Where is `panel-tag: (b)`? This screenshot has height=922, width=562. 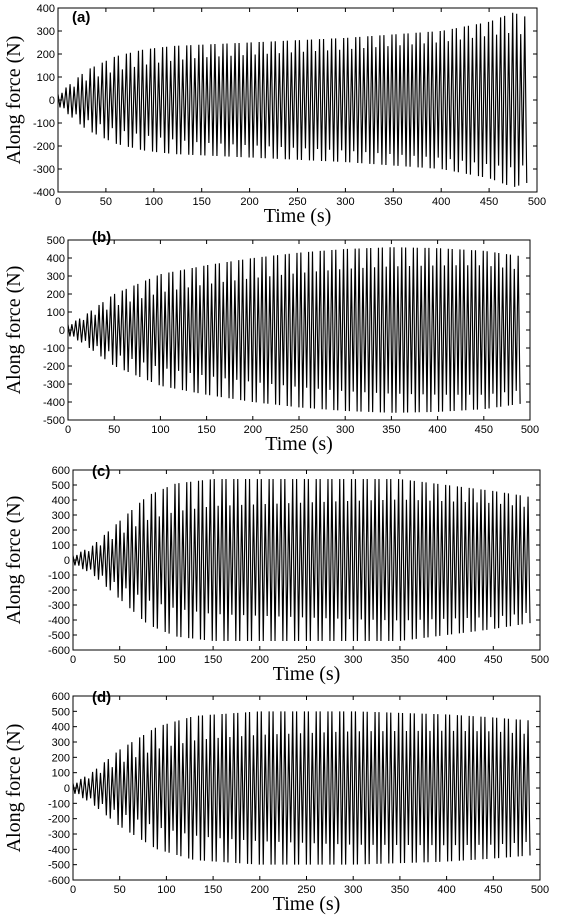 panel-tag: (b) is located at coordinates (101, 237).